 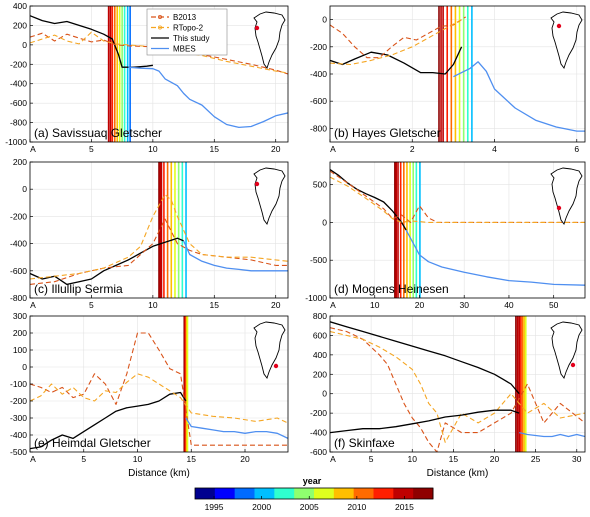 What do you see at coordinates (576, 149) in the screenshot?
I see `x-tick-label: 6` at bounding box center [576, 149].